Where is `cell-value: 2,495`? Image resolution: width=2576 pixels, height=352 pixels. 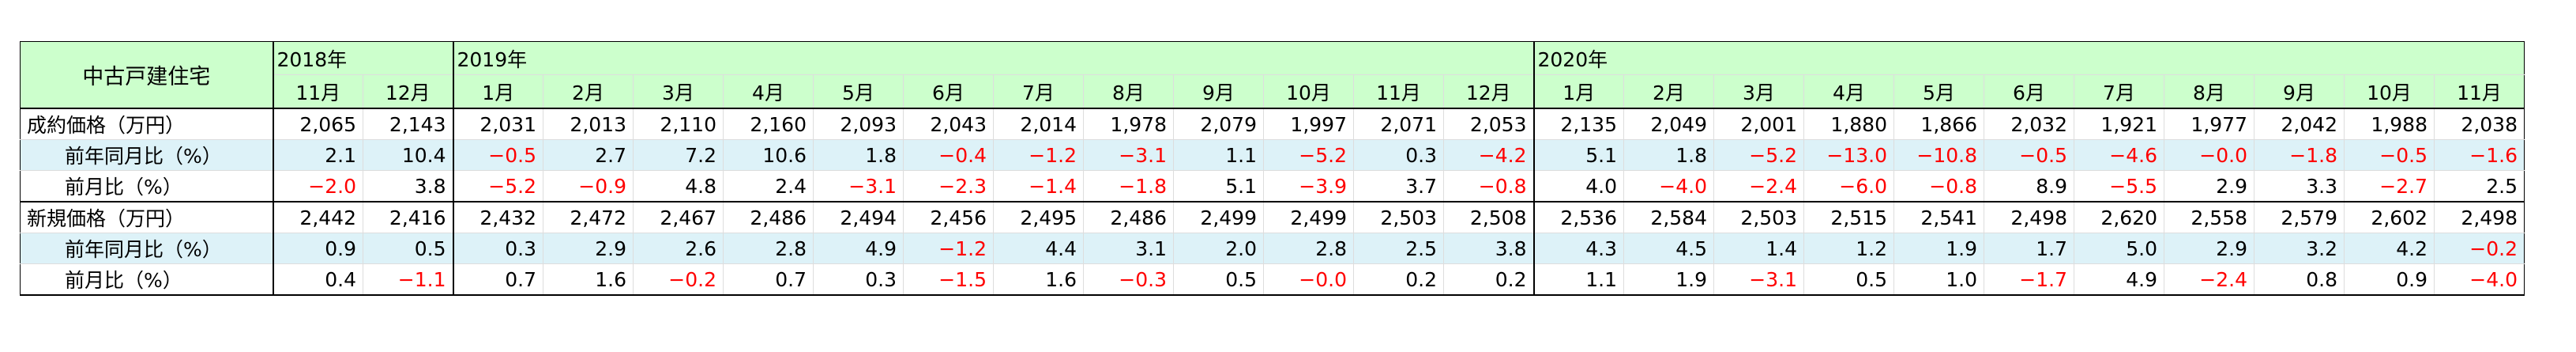 cell-value: 2,495 is located at coordinates (1038, 217).